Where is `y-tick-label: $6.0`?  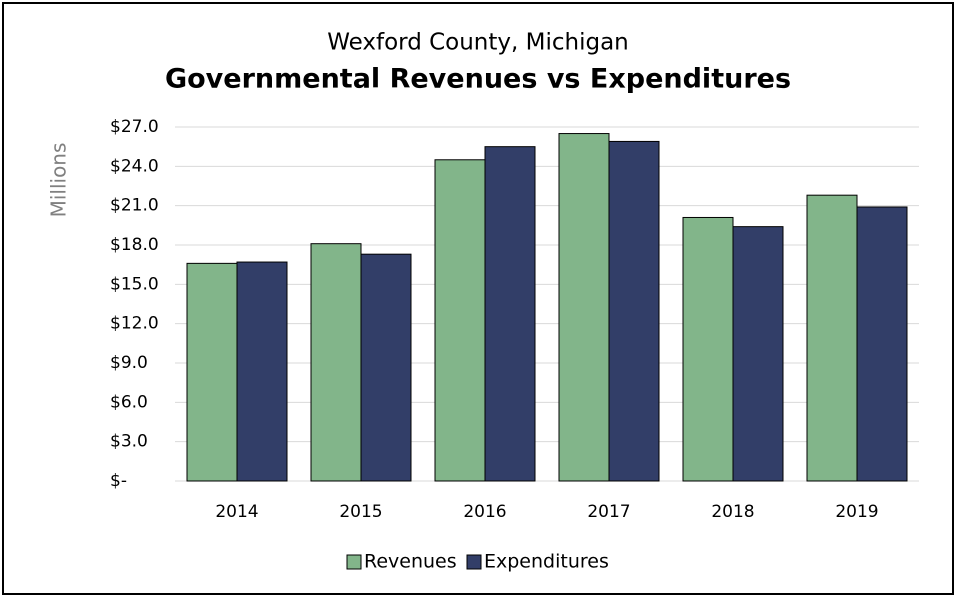
y-tick-label: $6.0 is located at coordinates (129, 402).